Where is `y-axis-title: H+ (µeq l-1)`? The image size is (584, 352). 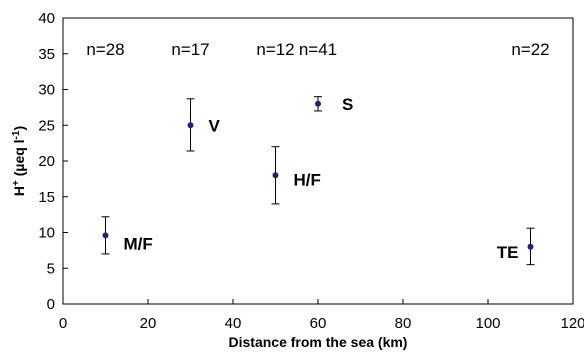
y-axis-title: H+ (µeq l-1) is located at coordinates (19, 161).